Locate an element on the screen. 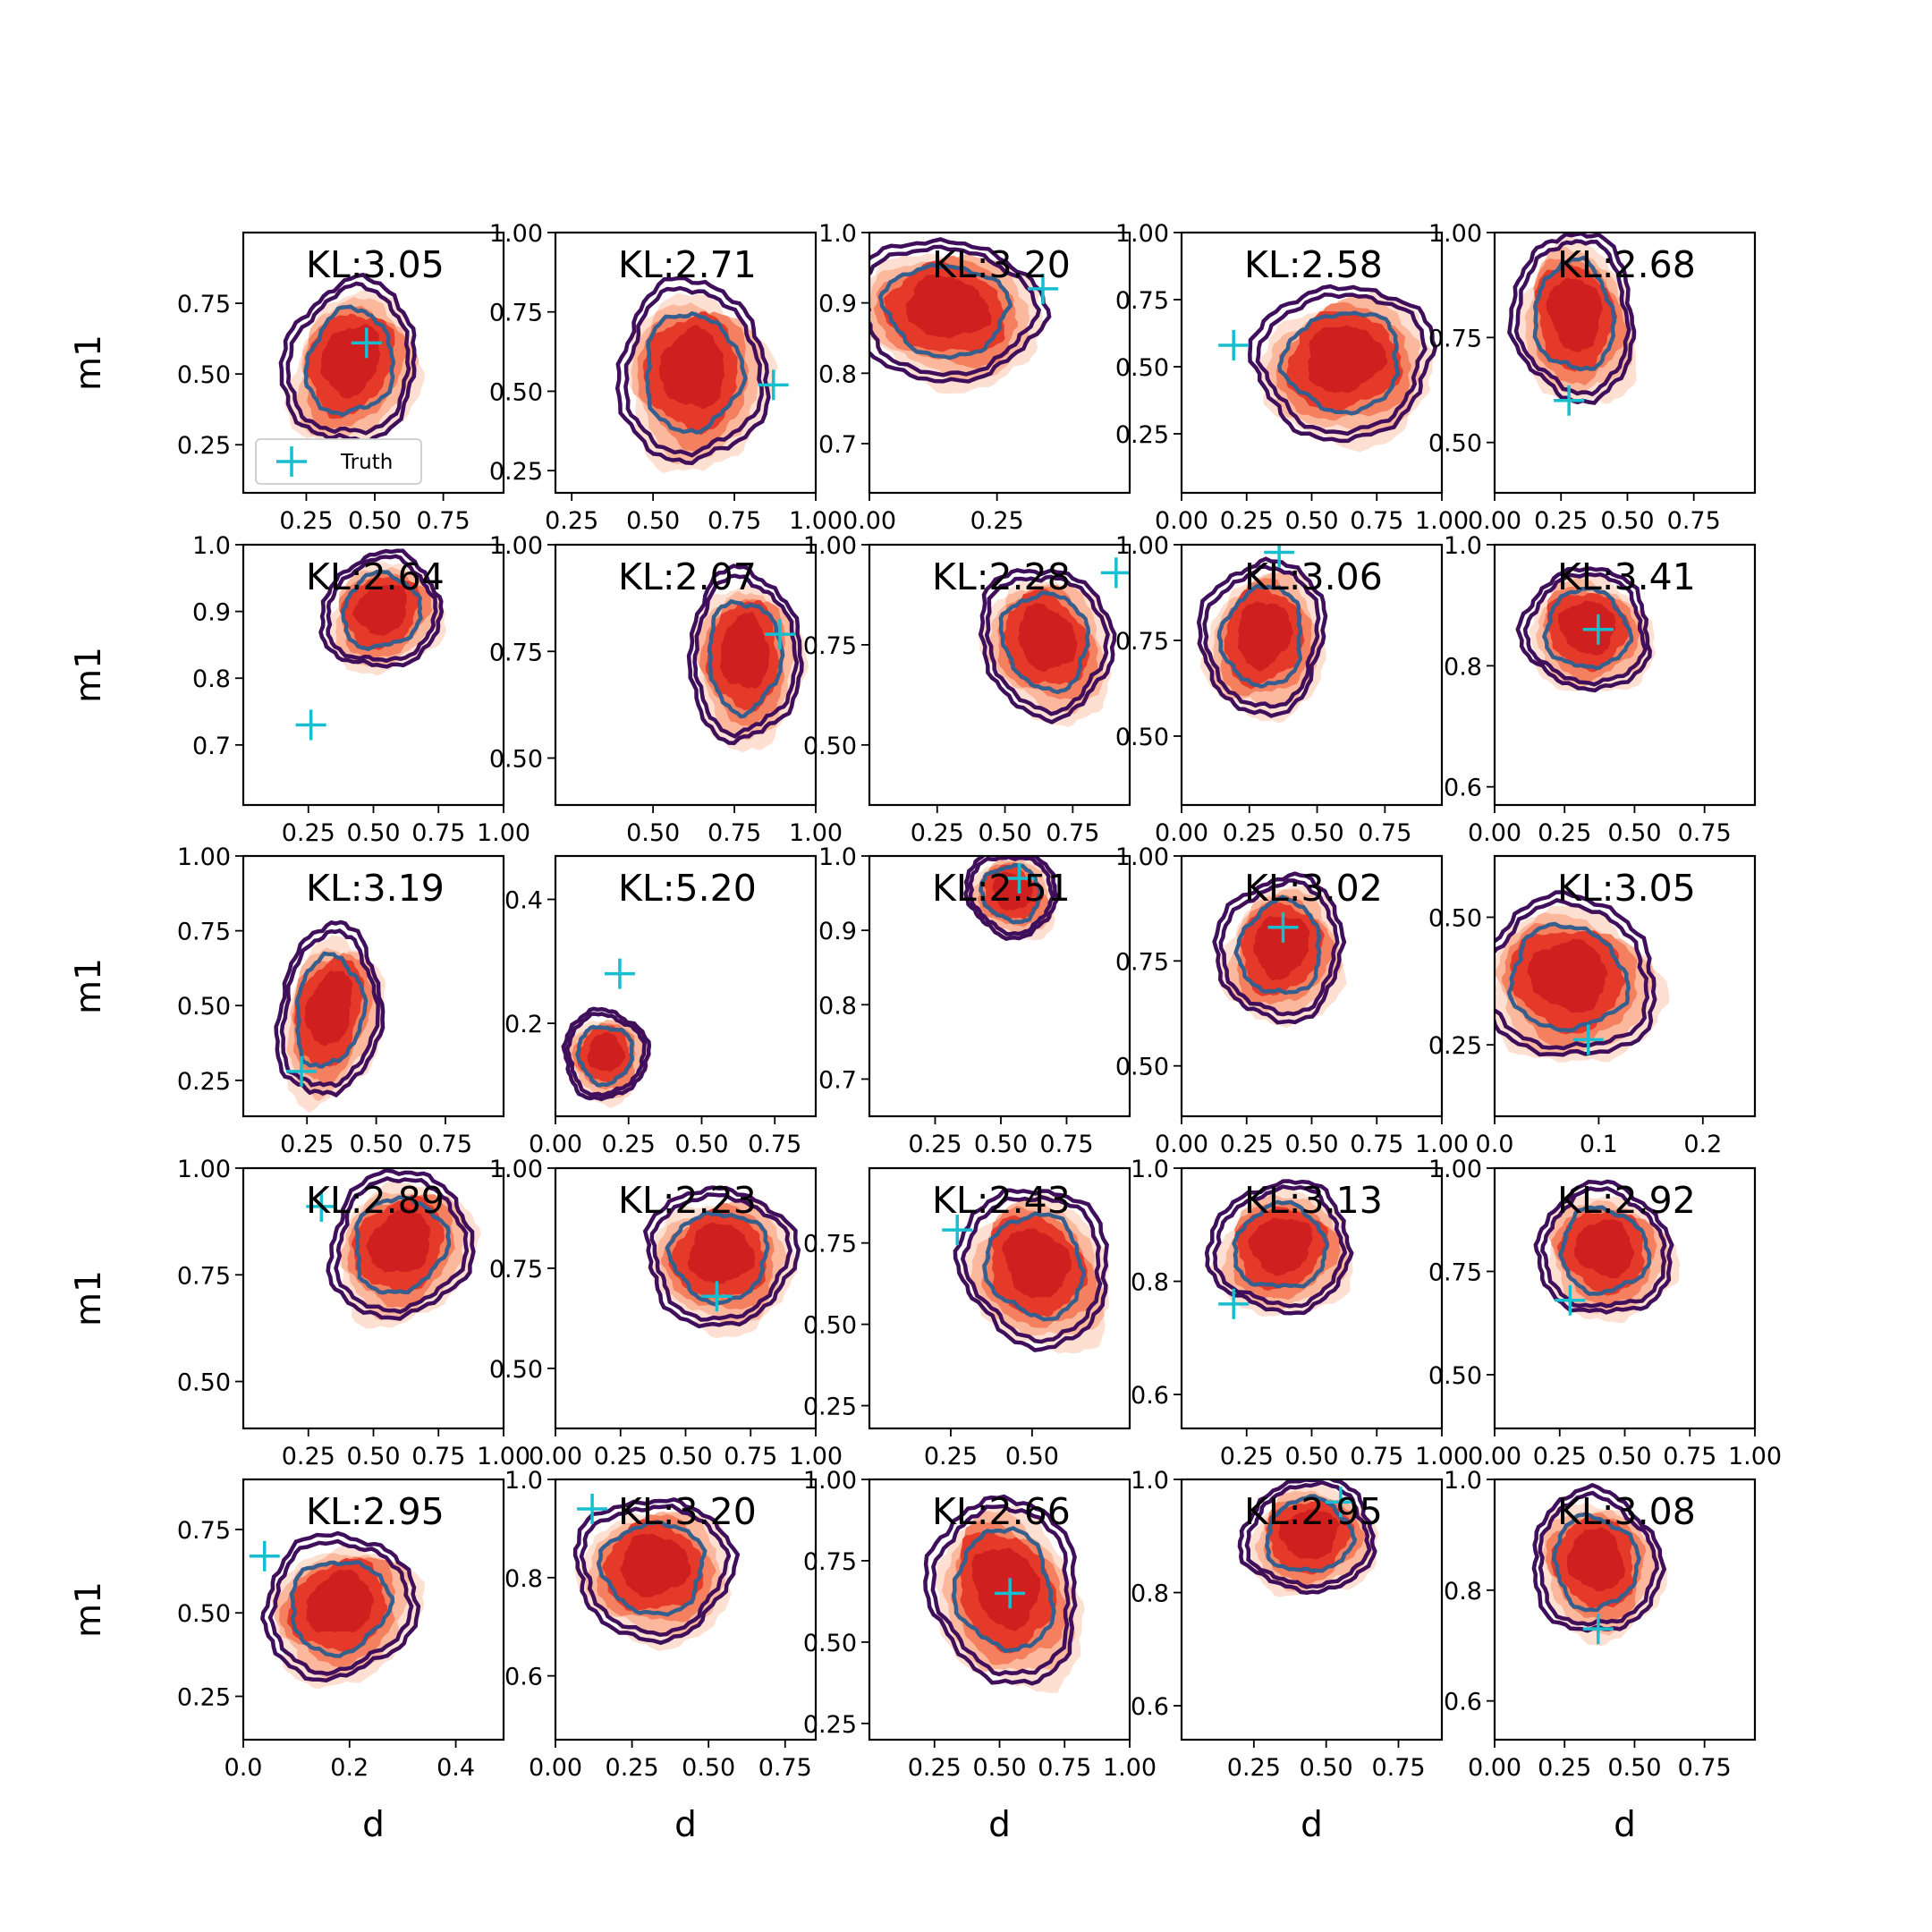 The image size is (1932, 1932). kl-annotation: KL:3.08 is located at coordinates (1626, 1511).